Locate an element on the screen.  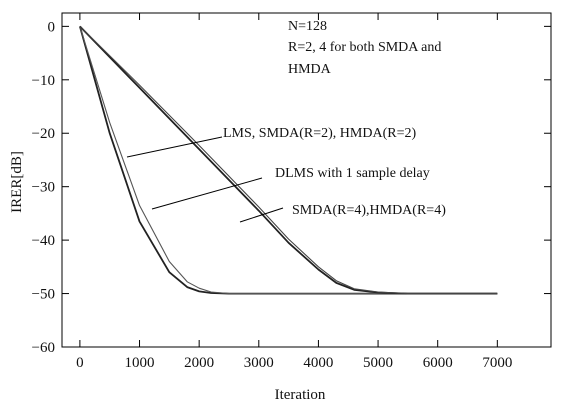
y-tick-label: 0 is located at coordinates (52, 27).